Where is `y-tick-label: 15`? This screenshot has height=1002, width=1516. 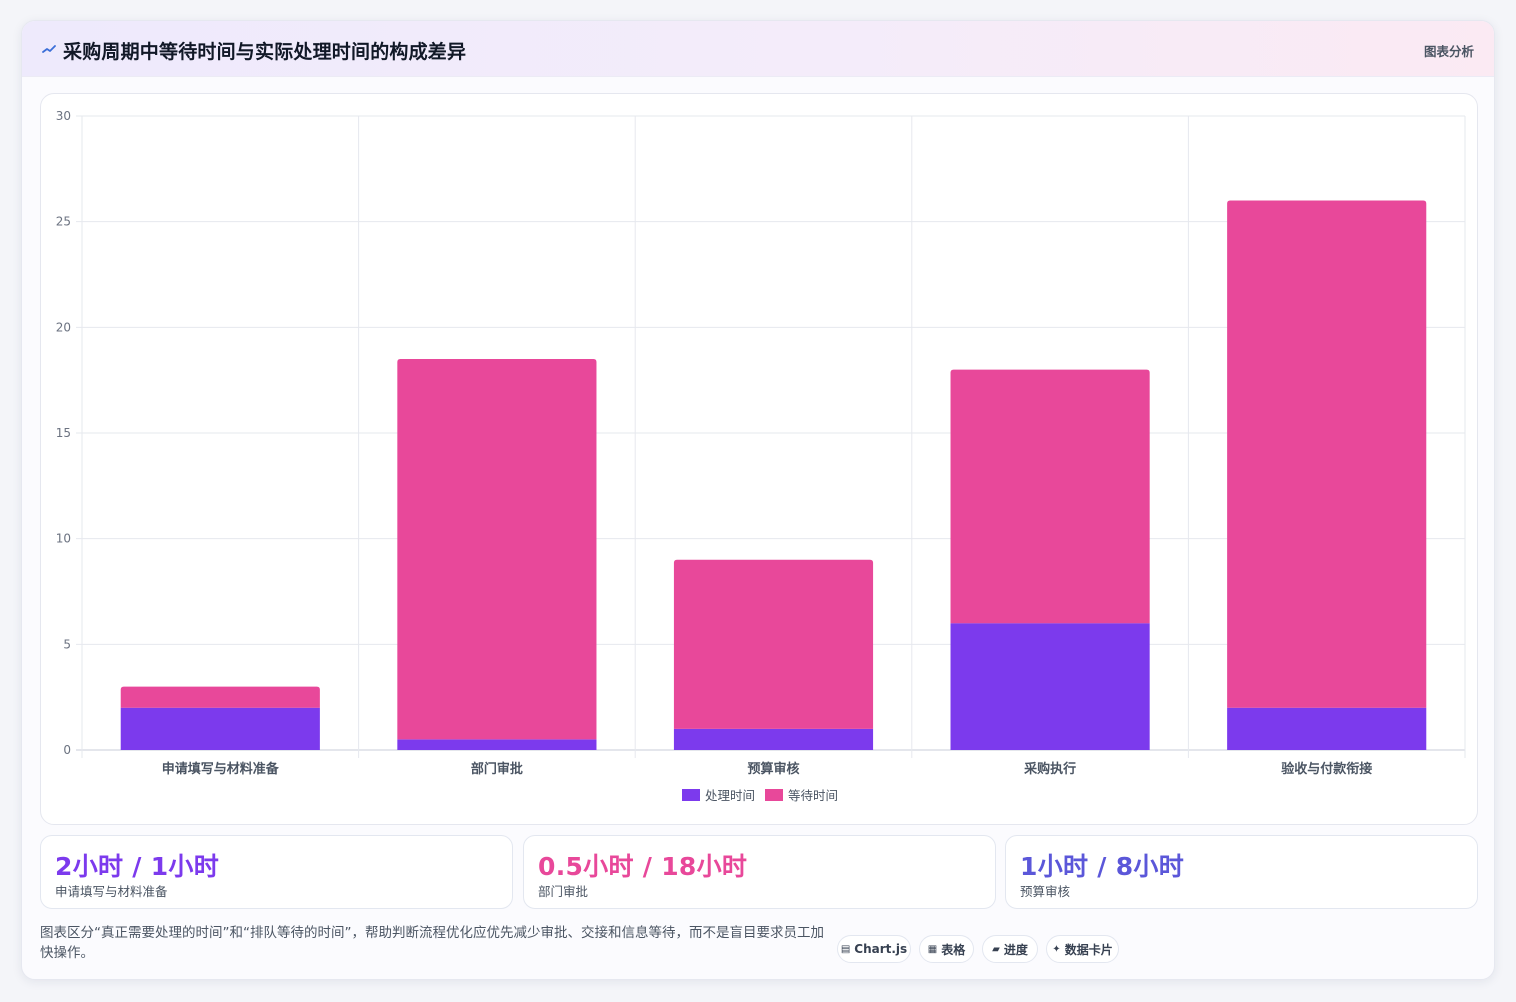 y-tick-label: 15 is located at coordinates (63, 433).